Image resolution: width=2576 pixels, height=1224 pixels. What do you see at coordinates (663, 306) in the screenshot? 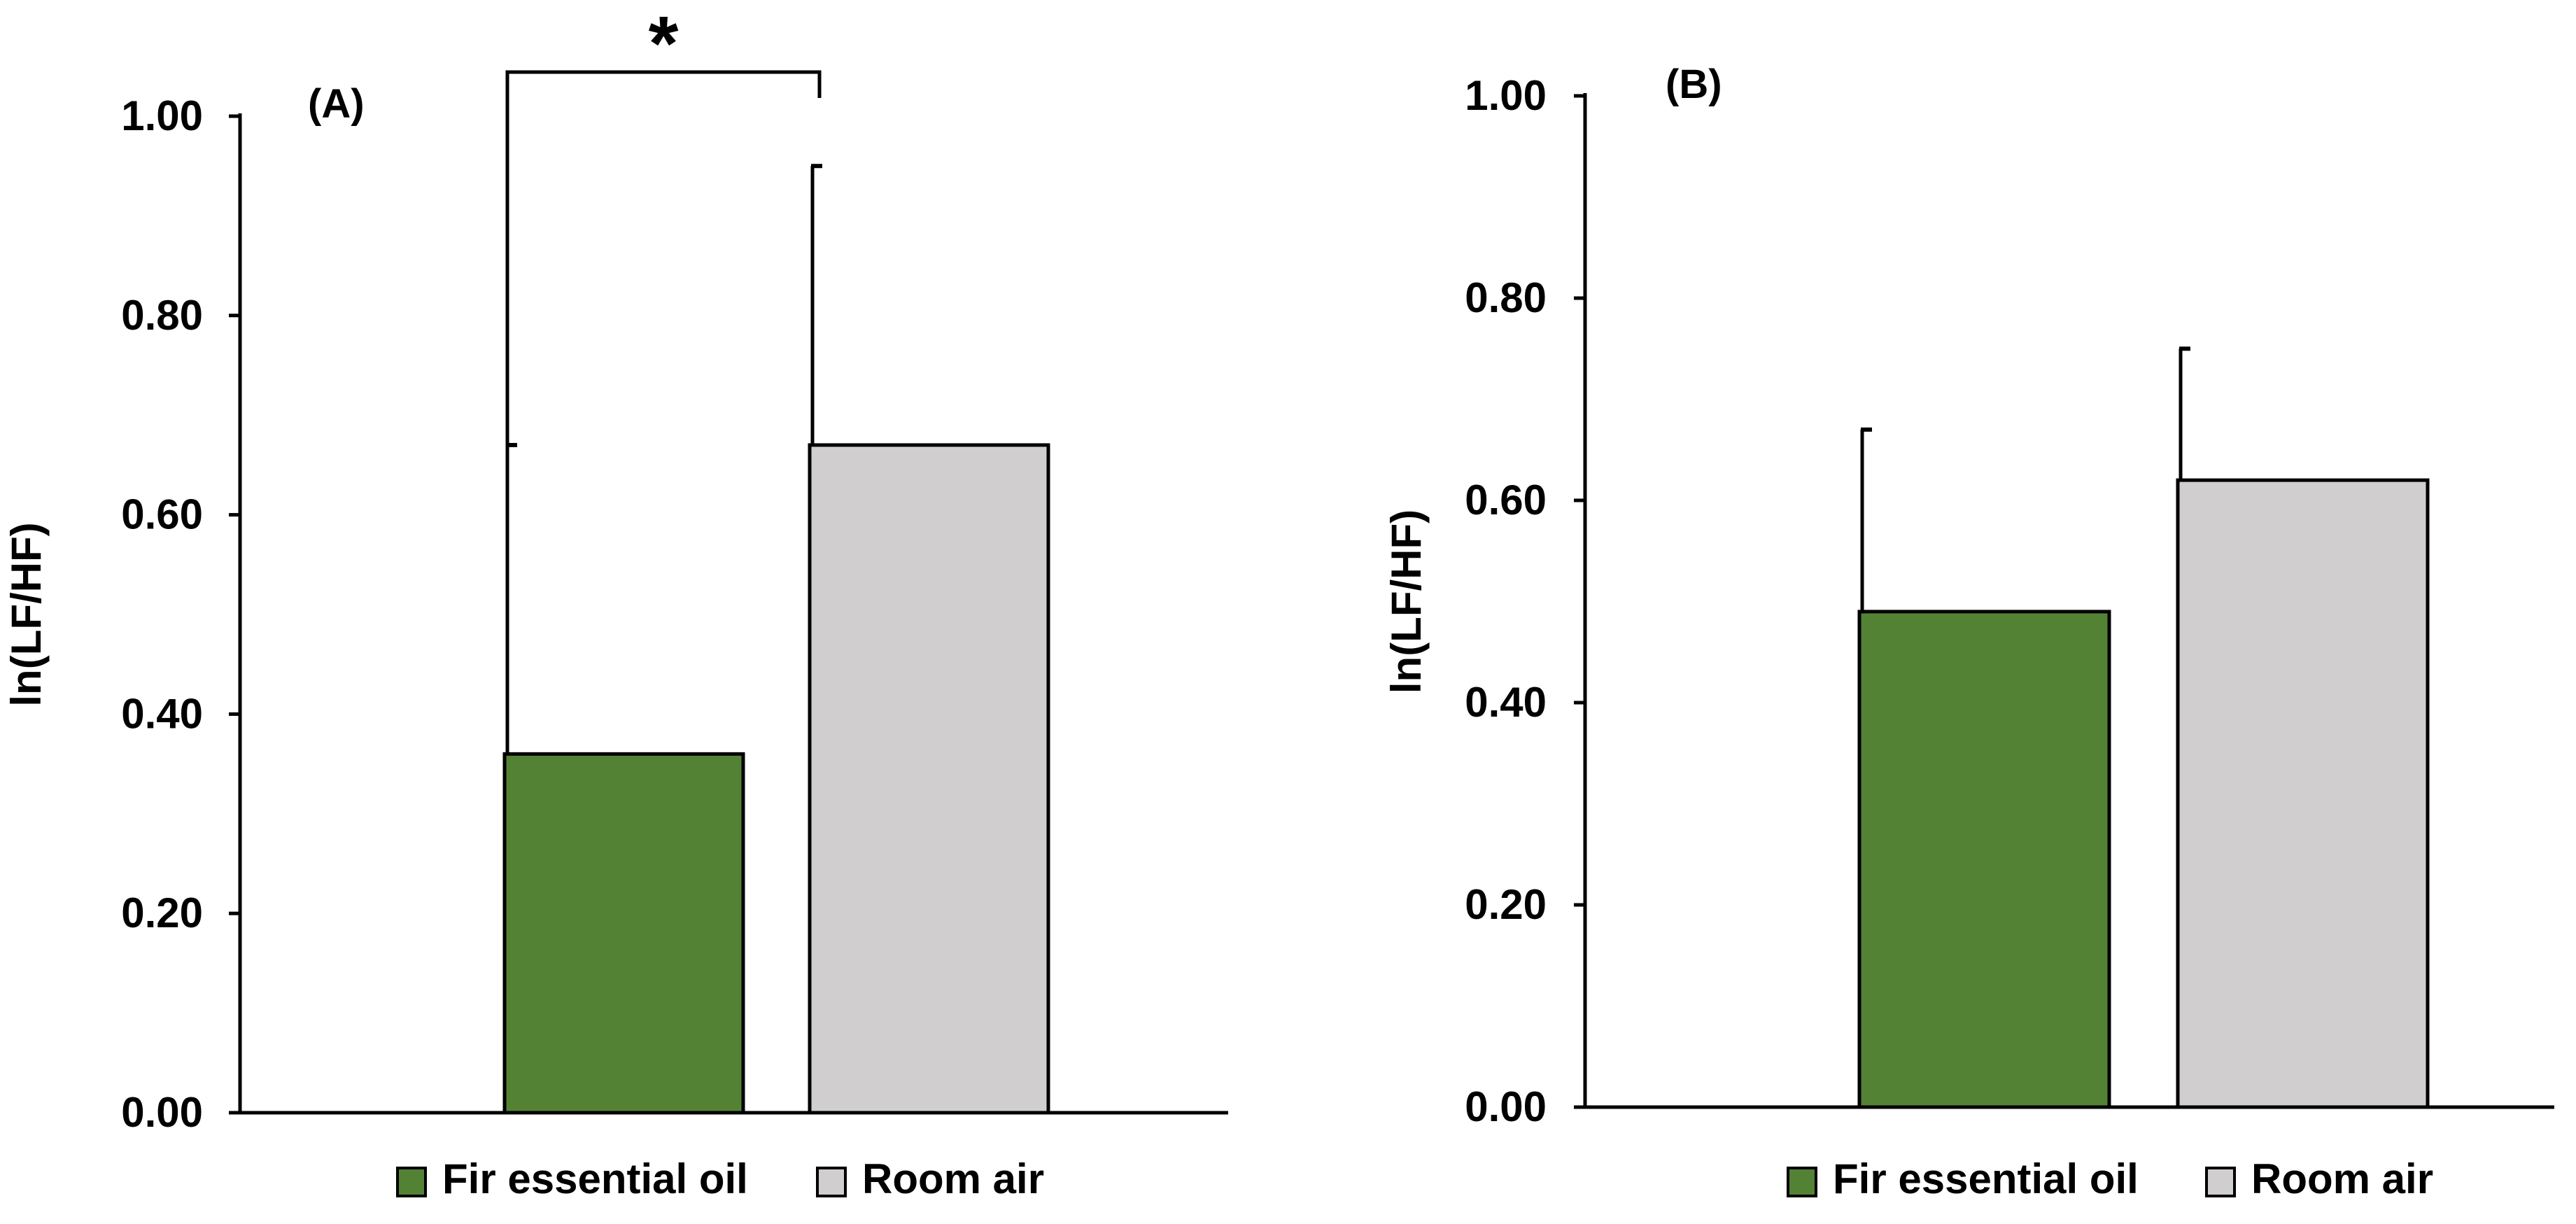
I see `significance-bracket` at bounding box center [663, 306].